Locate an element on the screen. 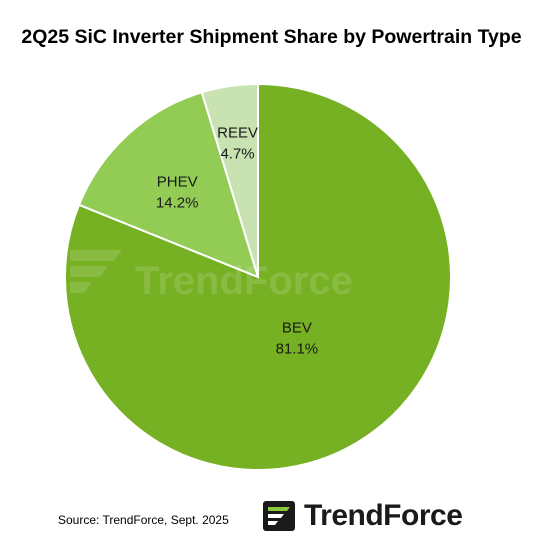 The image size is (543, 542). watermark-logo-mark is located at coordinates (96, 271).